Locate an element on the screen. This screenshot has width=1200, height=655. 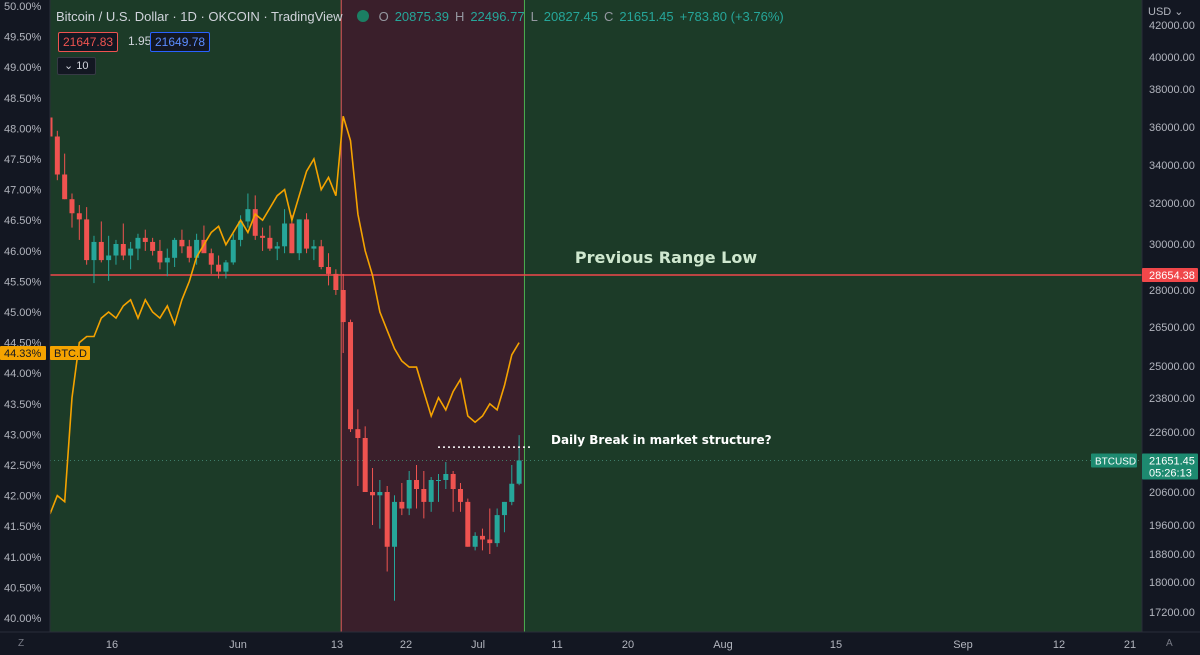
zoom-icon: Z is located at coordinates (21, 643).